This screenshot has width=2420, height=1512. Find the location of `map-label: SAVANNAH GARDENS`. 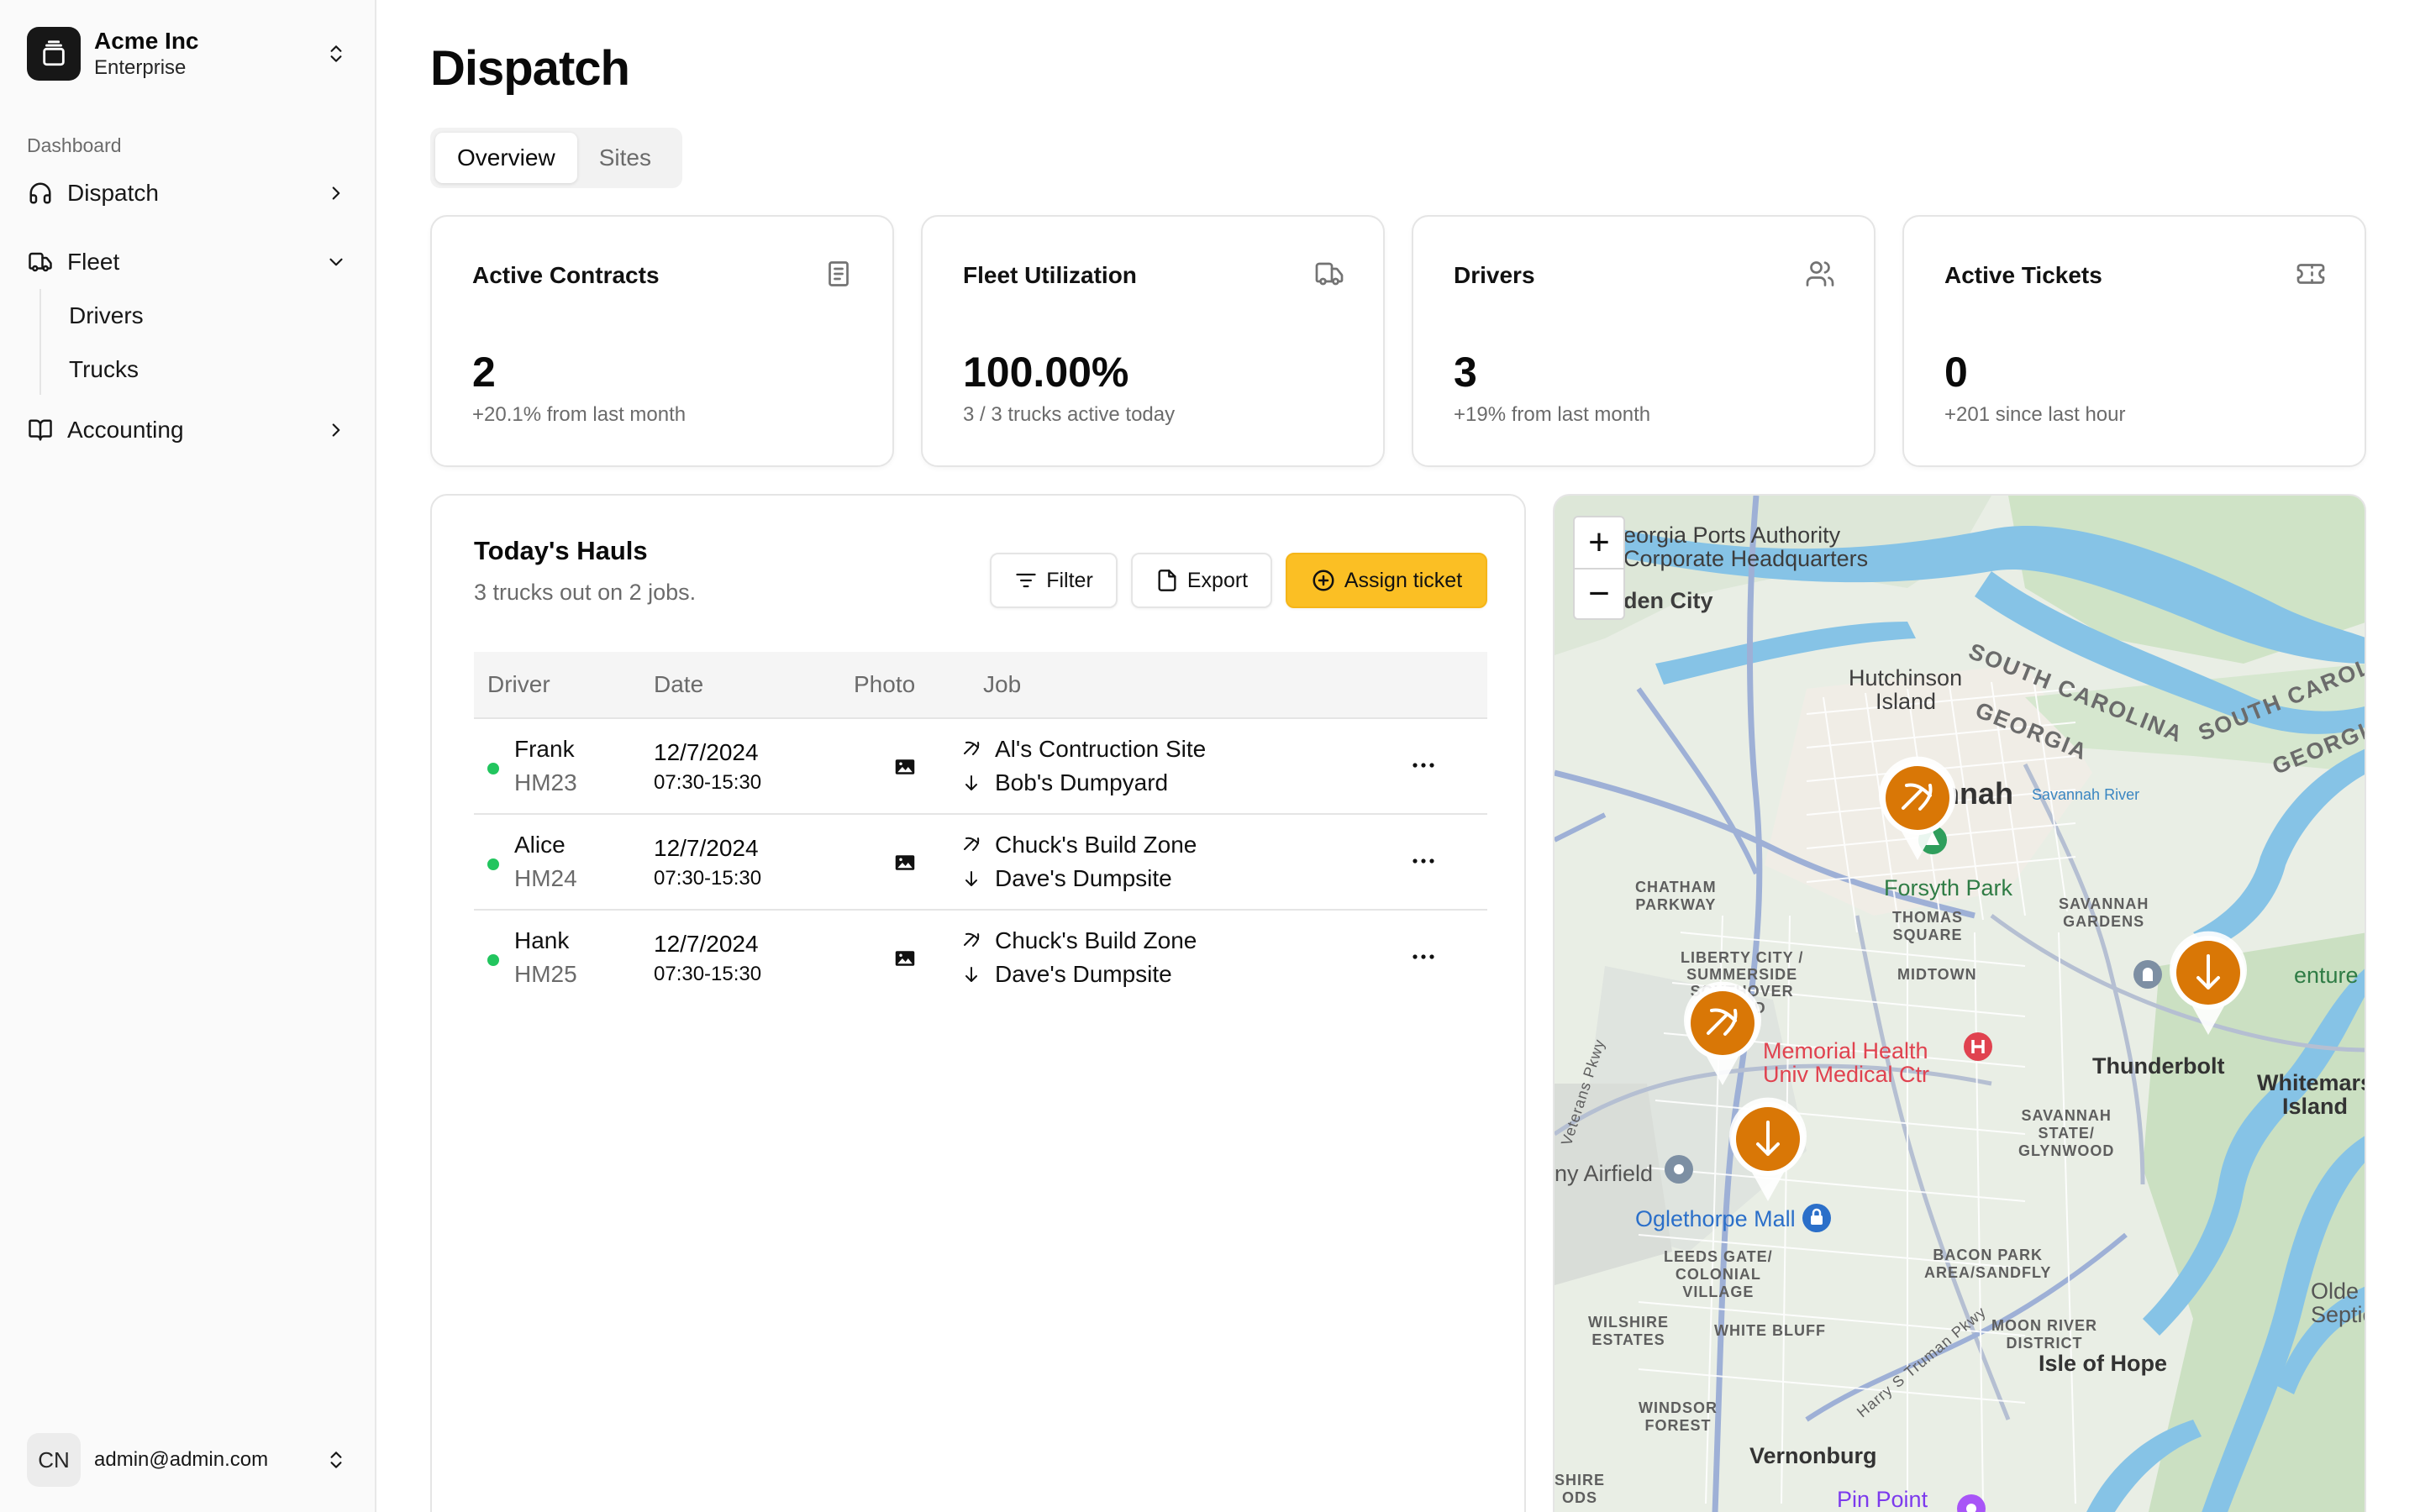

map-label: SAVANNAH GARDENS is located at coordinates (2104, 912).